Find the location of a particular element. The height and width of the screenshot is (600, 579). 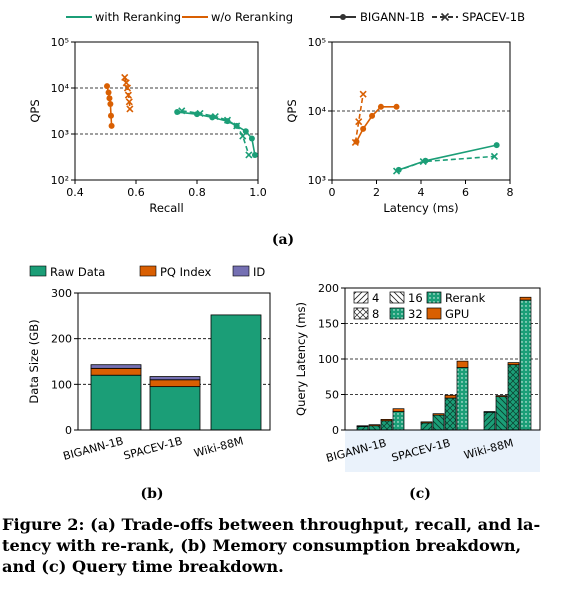

y-tick-label: 50 is located at coordinates (332, 395).